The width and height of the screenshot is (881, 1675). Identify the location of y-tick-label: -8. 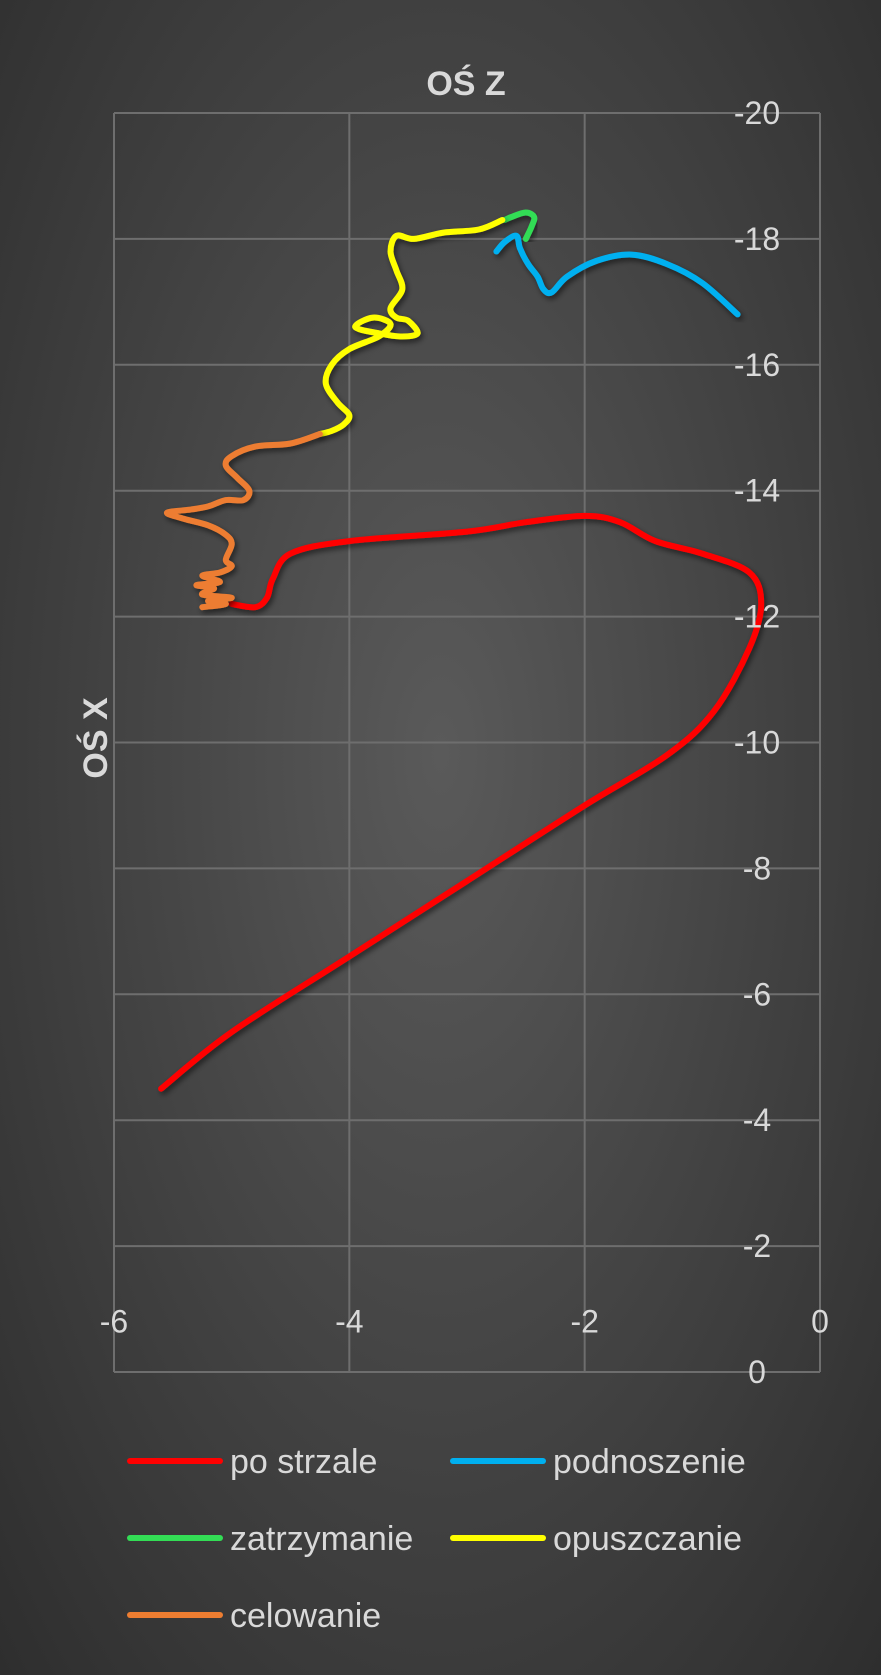
(757, 868).